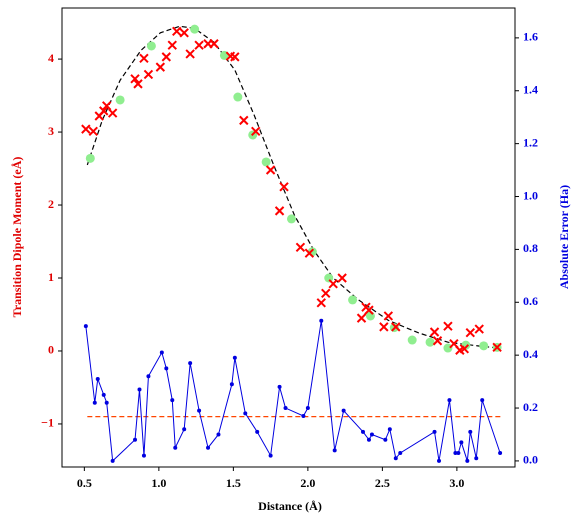 This screenshot has height=532, width=581. What do you see at coordinates (51, 131) in the screenshot?
I see `y-tick-label: 3` at bounding box center [51, 131].